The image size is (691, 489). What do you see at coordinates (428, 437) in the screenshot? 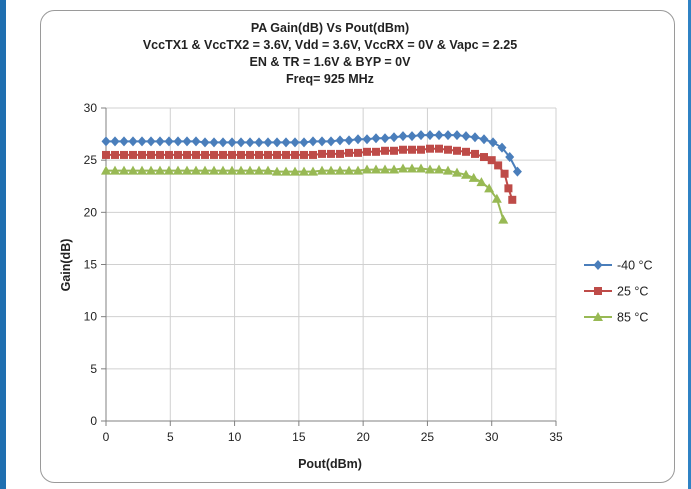
I see `x-tick-label-5: 25` at bounding box center [428, 437].